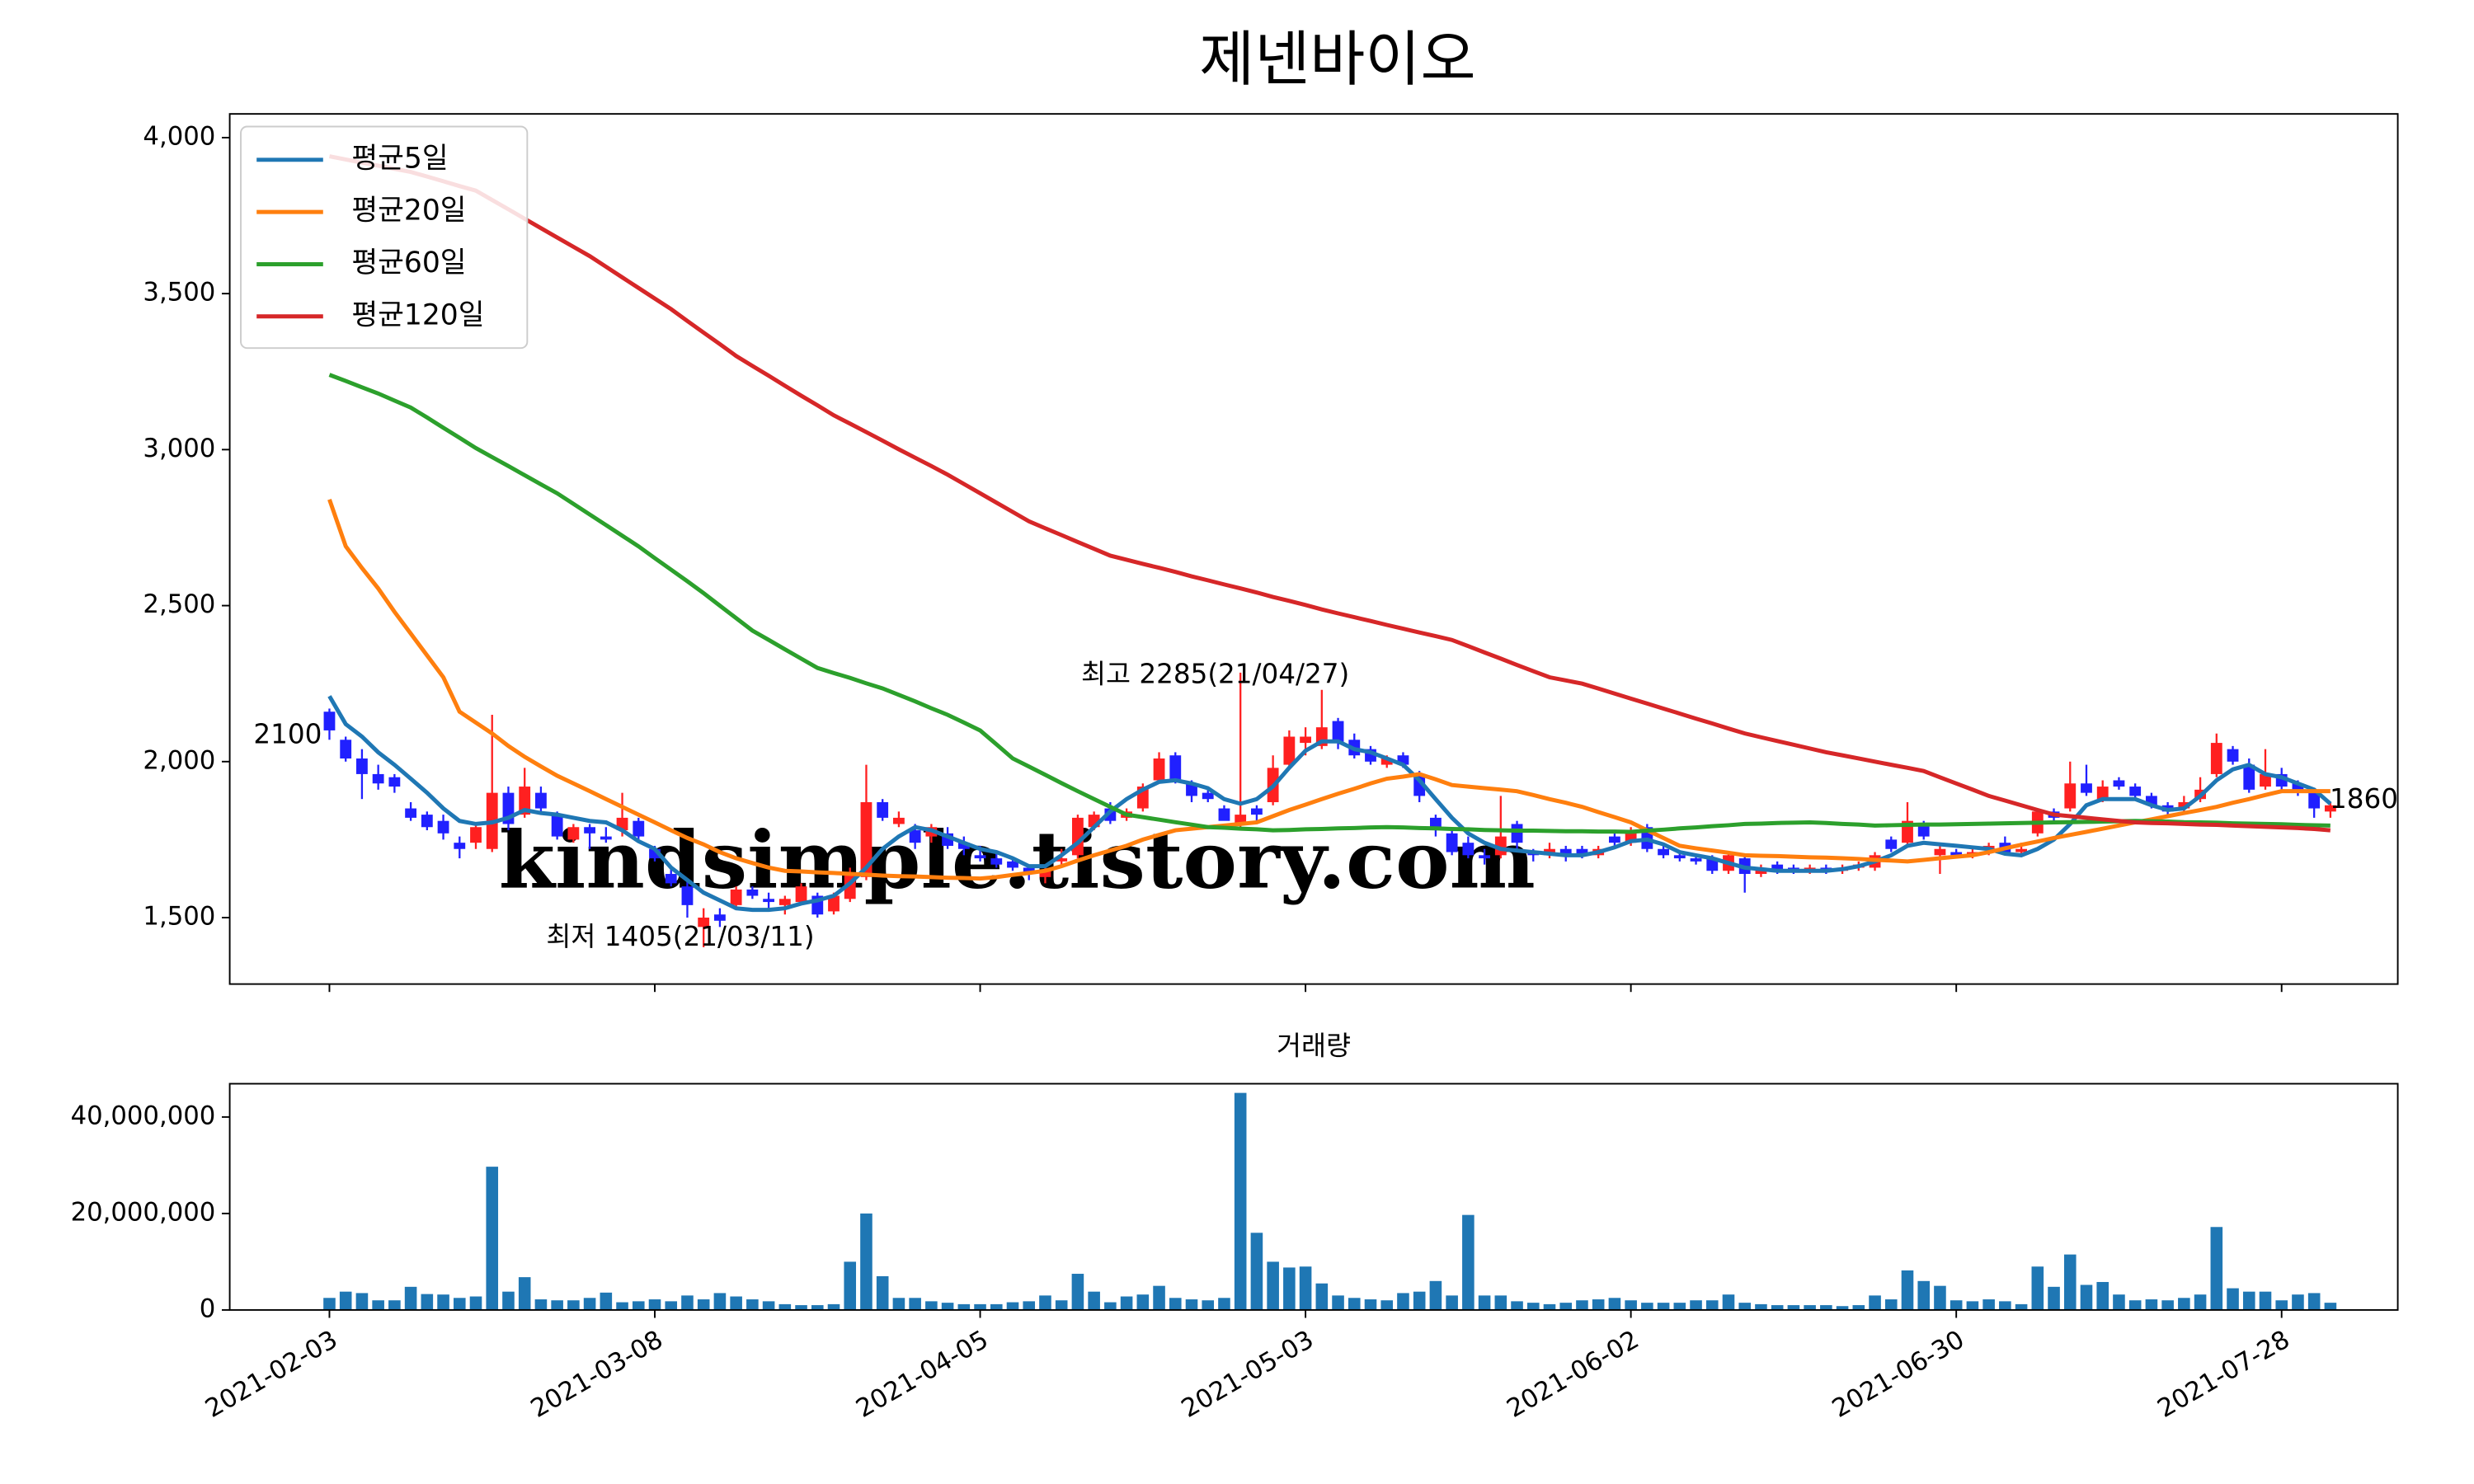  What do you see at coordinates (208, 1308) in the screenshot?
I see `y-tick-label: 0` at bounding box center [208, 1308].